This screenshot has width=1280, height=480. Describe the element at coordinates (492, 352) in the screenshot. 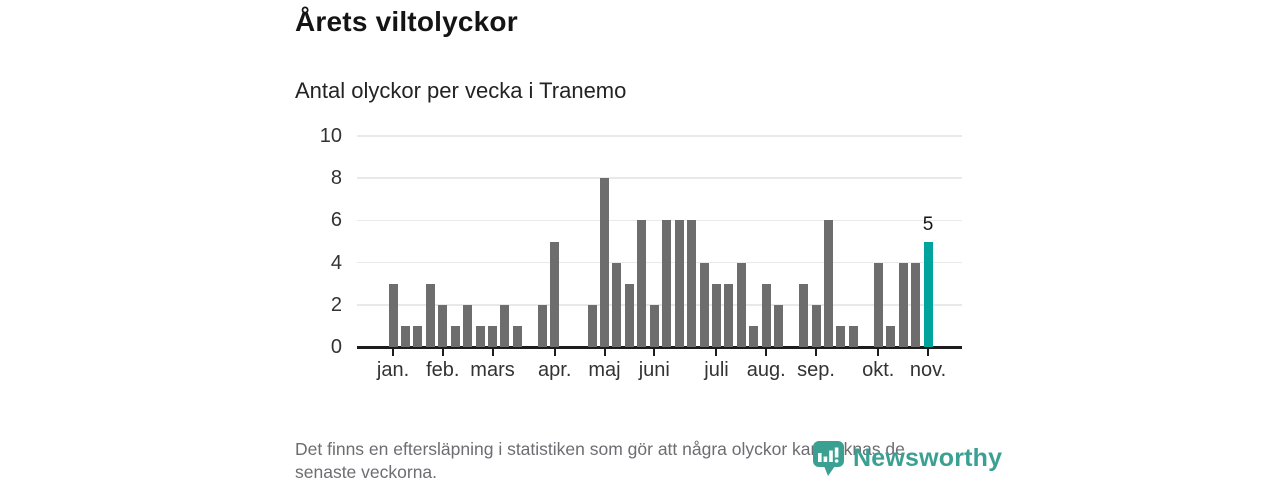

I see `x-tick-mars` at that location.